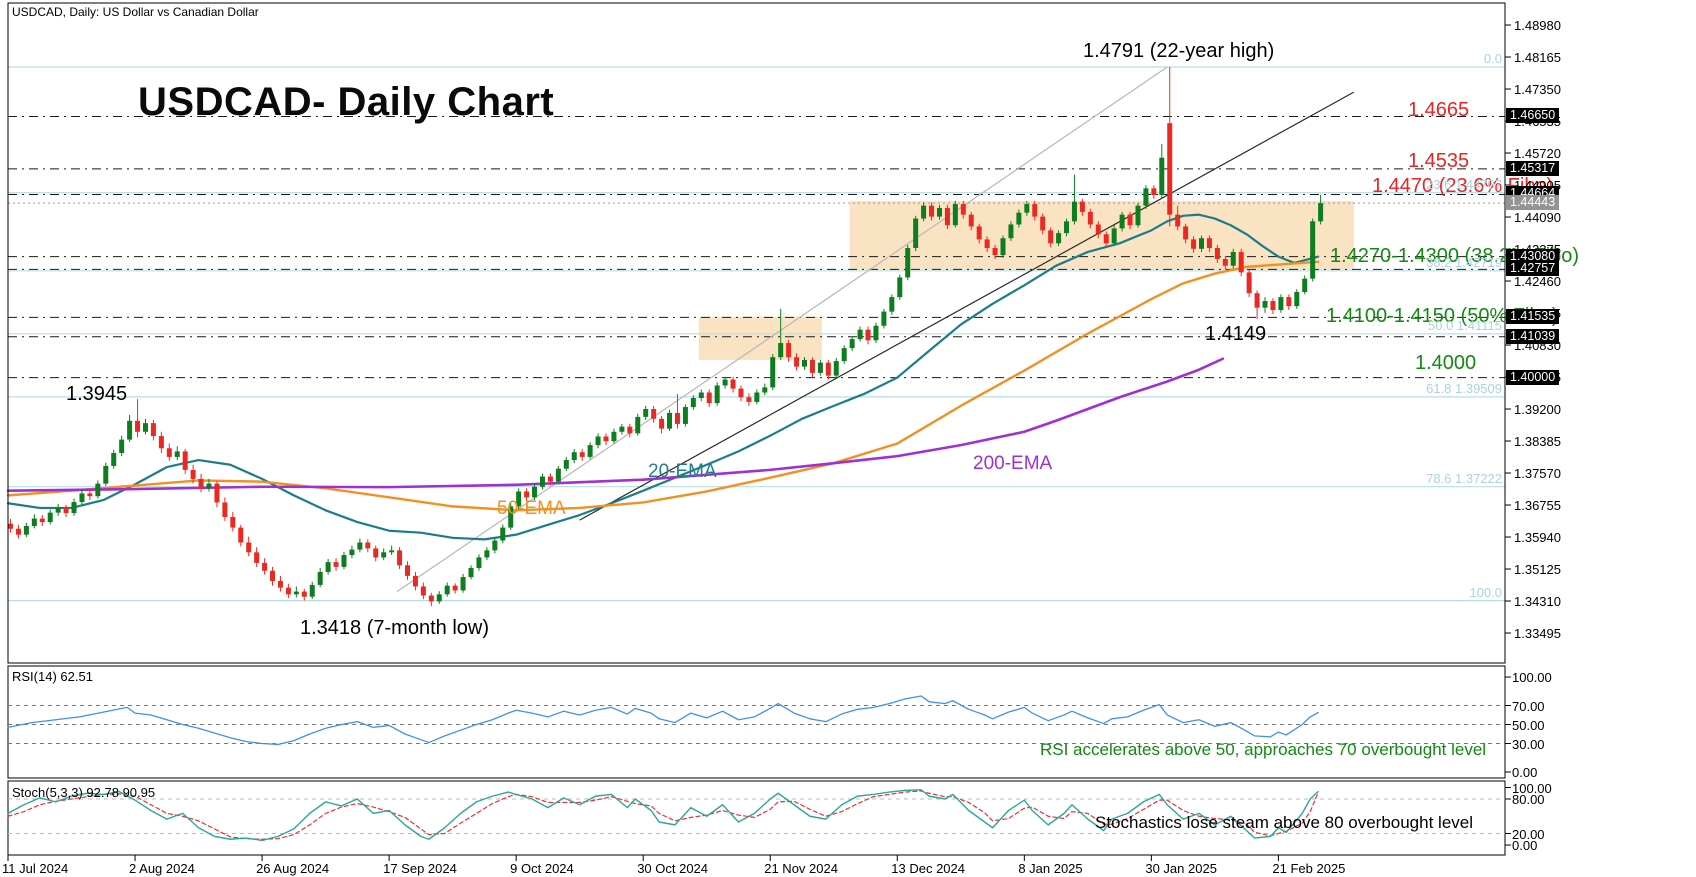 The width and height of the screenshot is (1696, 877). Describe the element at coordinates (1537, 409) in the screenshot. I see `price-tick-1.39200: 1.39200` at that location.